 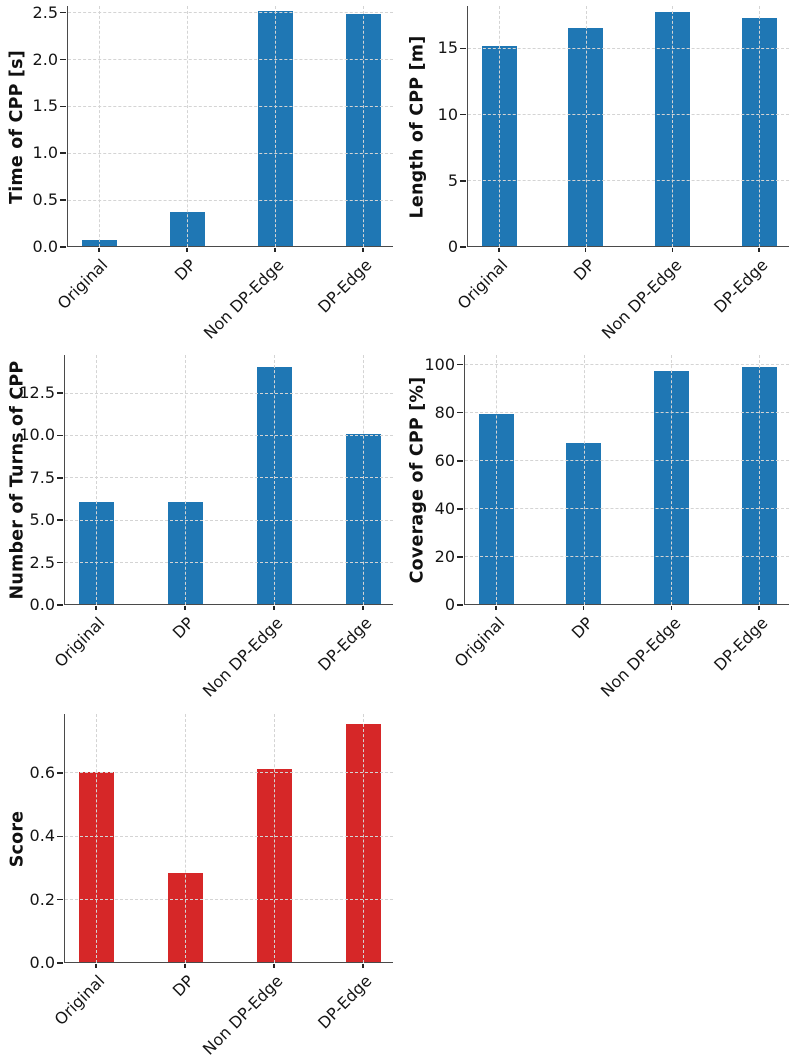 I want to click on plot-area: 0 20 40 60 80 100 Original DP Non DP-Edge DP-Edge, so click(x=606, y=528).